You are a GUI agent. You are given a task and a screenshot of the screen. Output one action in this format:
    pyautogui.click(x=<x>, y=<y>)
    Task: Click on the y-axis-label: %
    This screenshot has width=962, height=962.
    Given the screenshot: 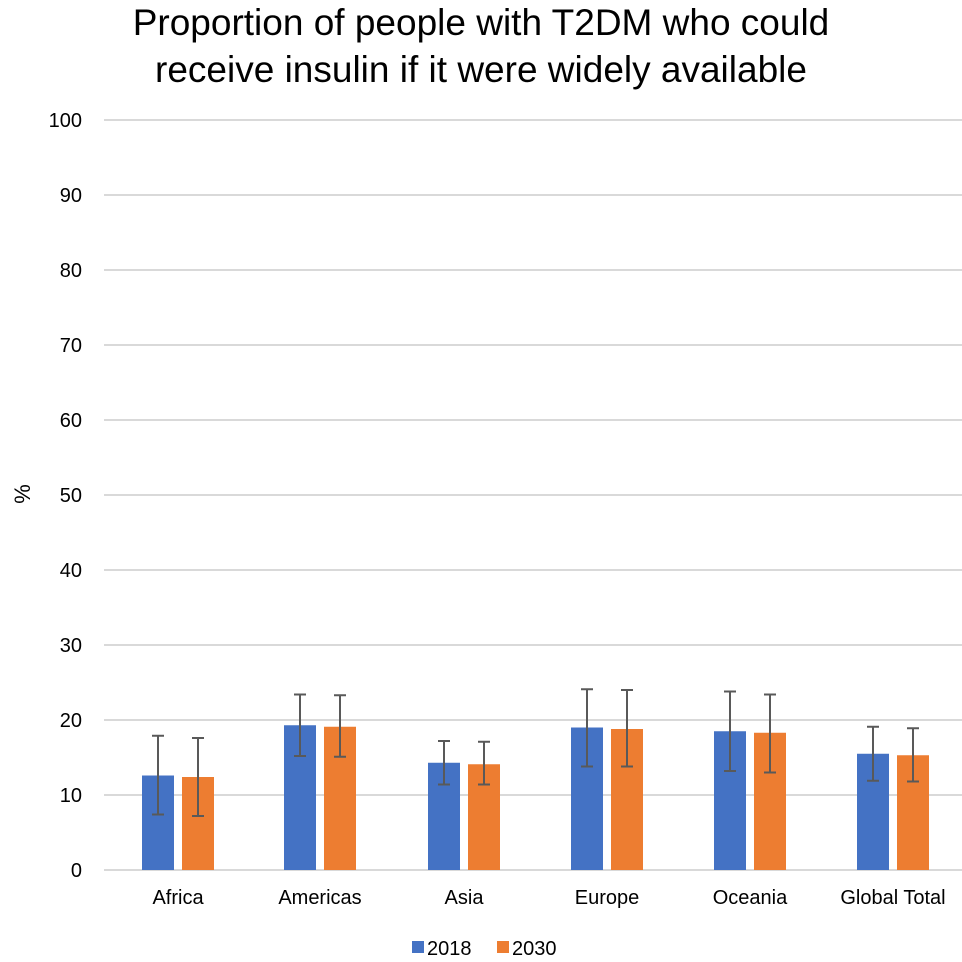 What is the action you would take?
    pyautogui.click(x=22, y=494)
    